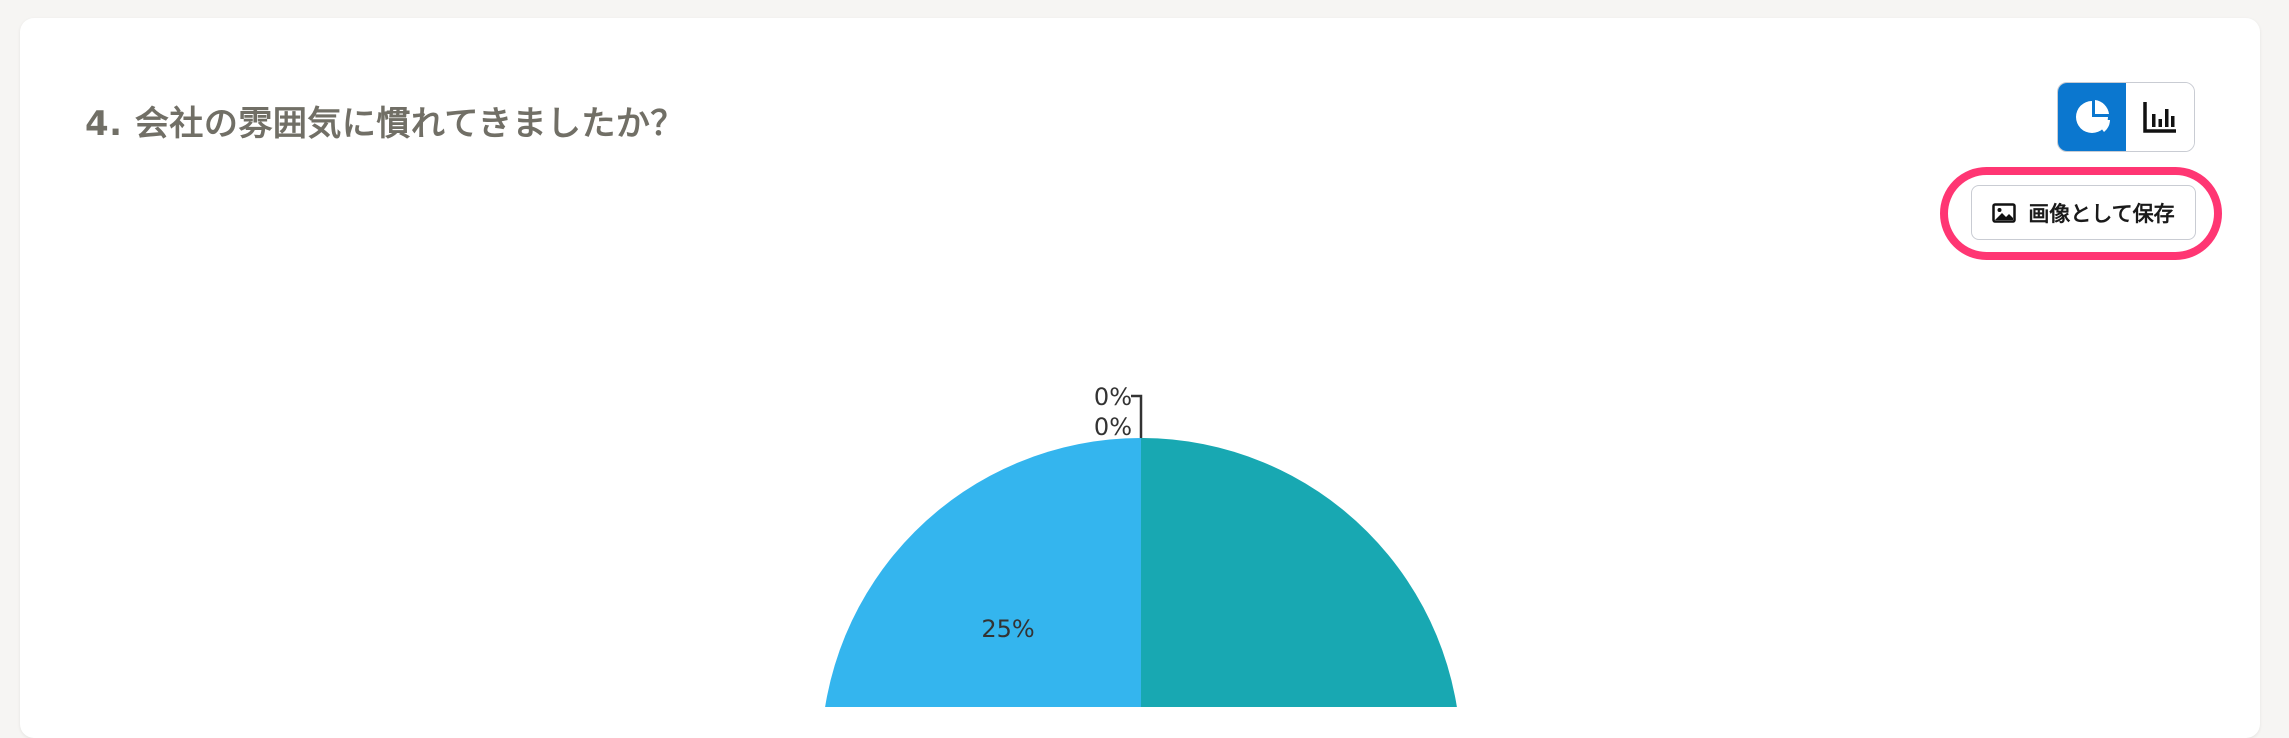 The width and height of the screenshot is (2289, 738). What do you see at coordinates (1137, 416) in the screenshot?
I see `zero-slice-leader-line` at bounding box center [1137, 416].